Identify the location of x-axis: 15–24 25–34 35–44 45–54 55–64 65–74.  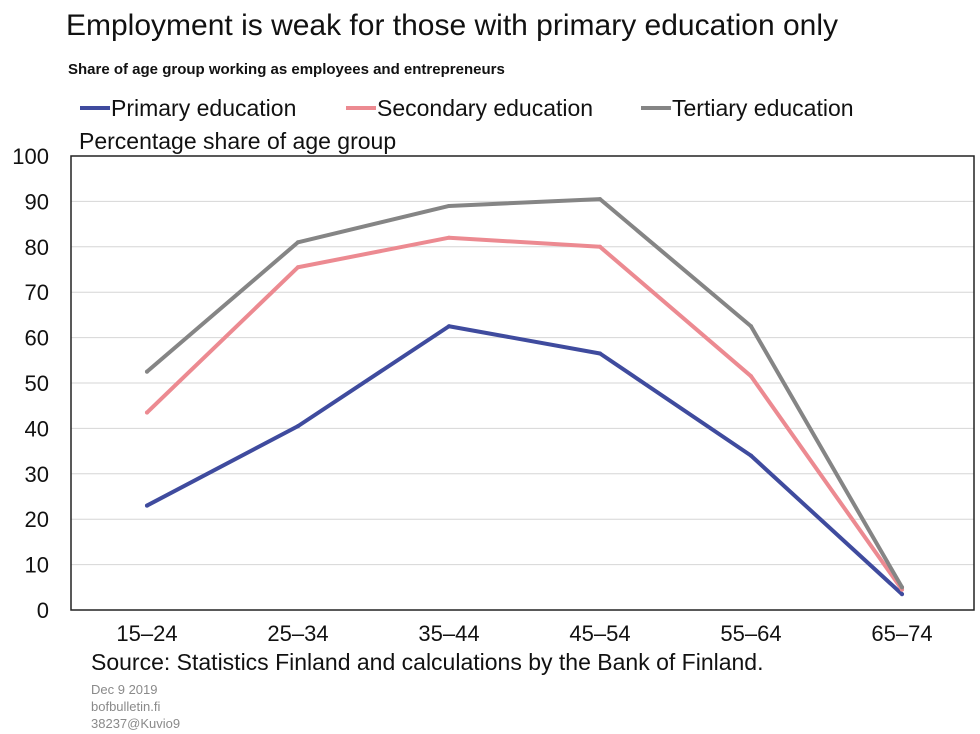
(524, 633).